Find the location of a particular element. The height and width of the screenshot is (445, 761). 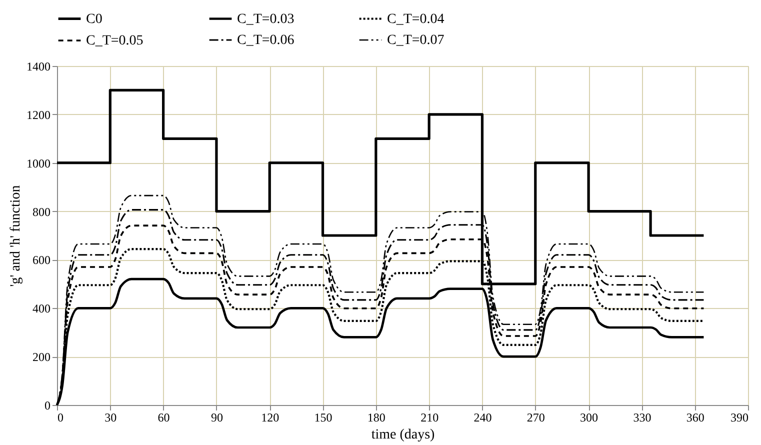

x-tick-label: 60 is located at coordinates (164, 417).